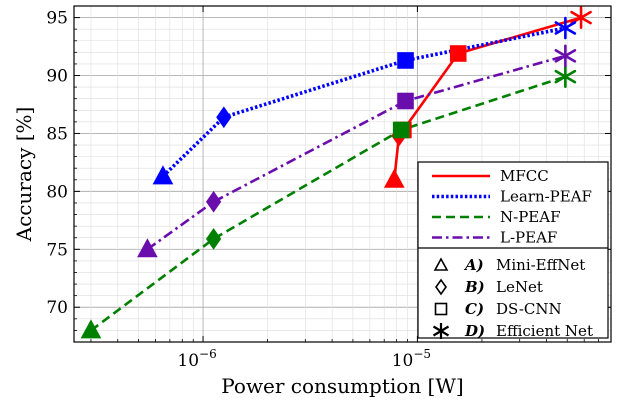 Image resolution: width=617 pixels, height=403 pixels. I want to click on y-tick-label: 95, so click(57, 19).